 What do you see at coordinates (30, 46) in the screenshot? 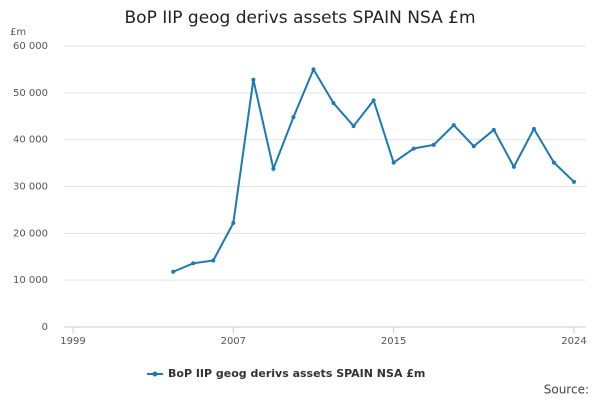
I see `y-tick-label: 60 000` at bounding box center [30, 46].